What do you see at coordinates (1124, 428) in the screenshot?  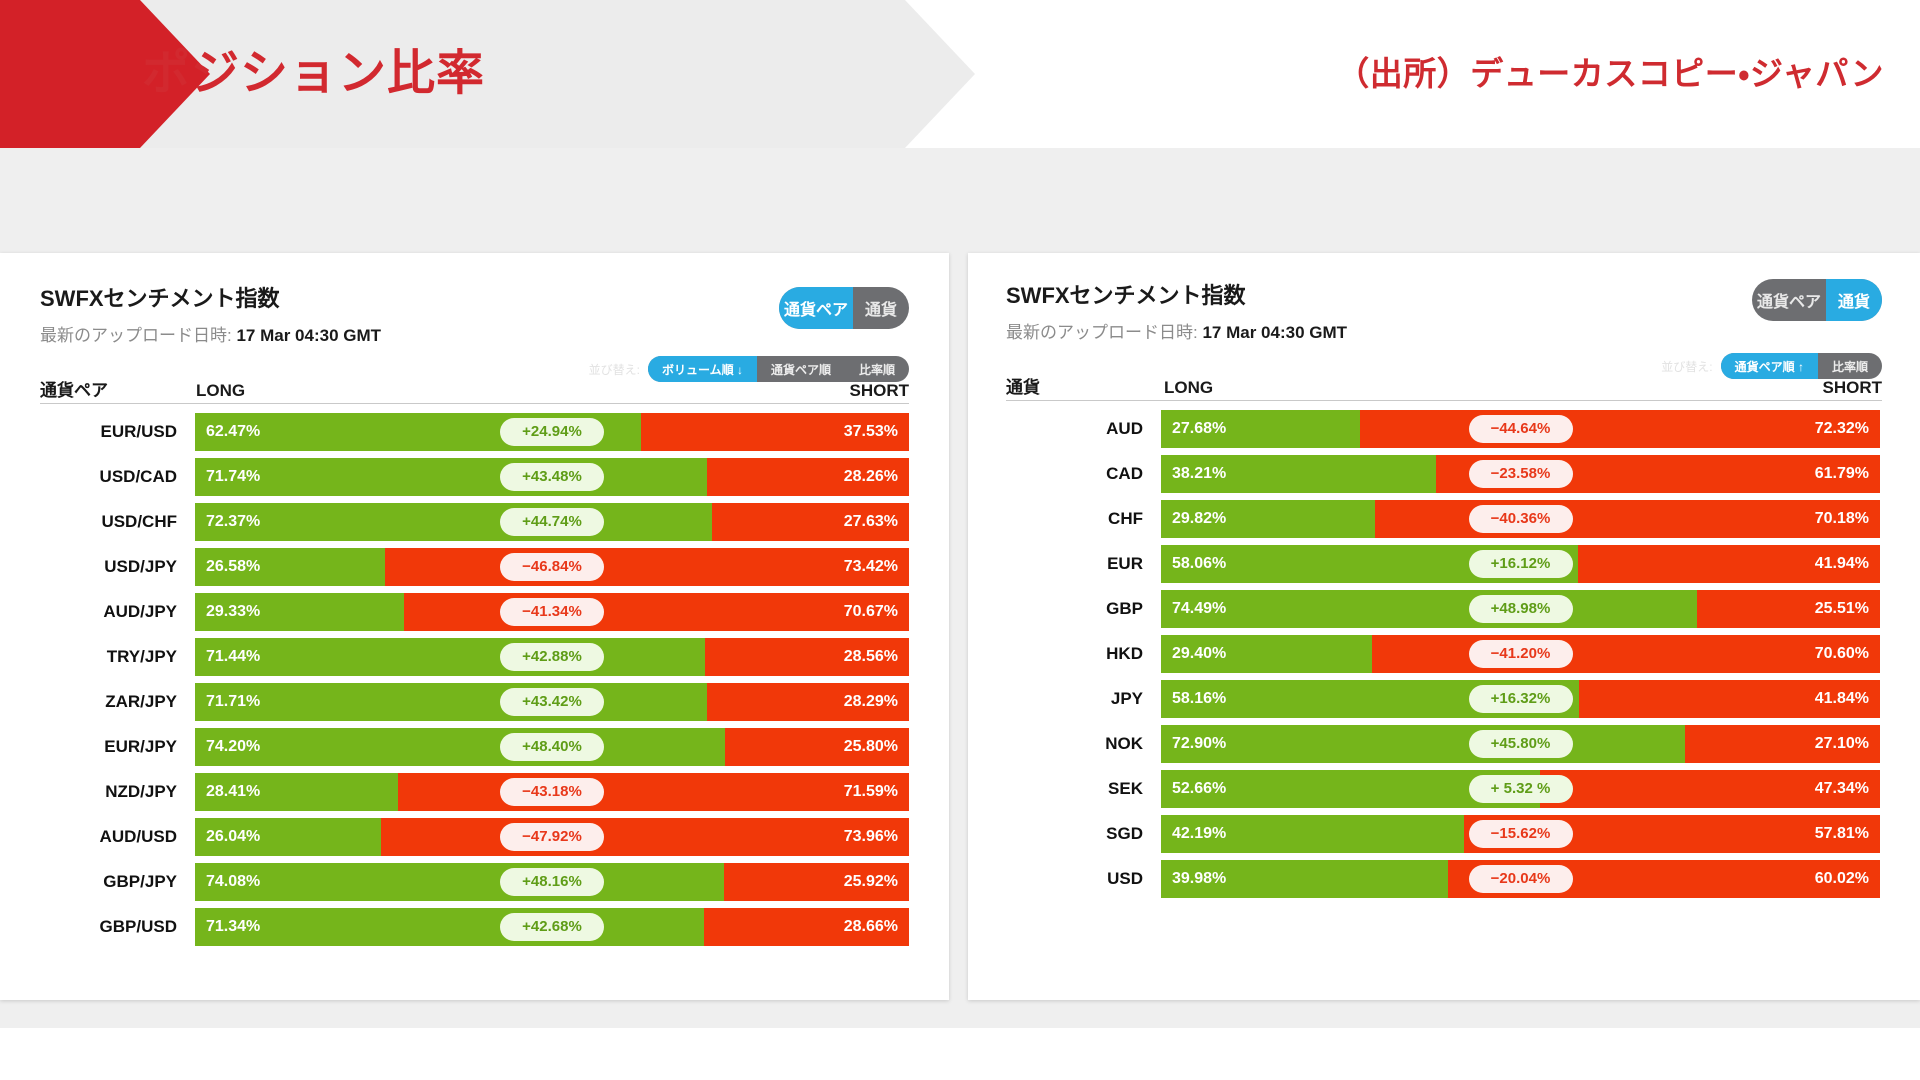 I see `row-instrument-label: AUD` at bounding box center [1124, 428].